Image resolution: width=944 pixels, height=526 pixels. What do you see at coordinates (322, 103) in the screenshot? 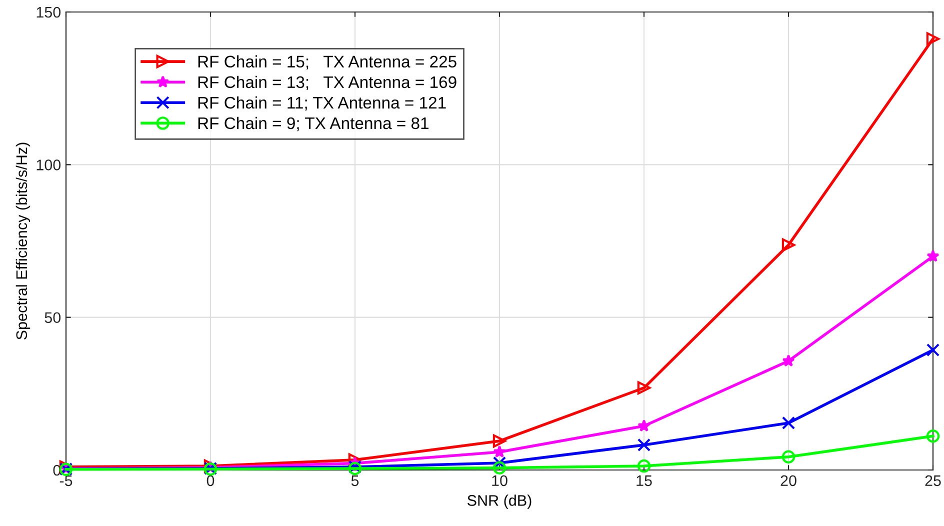
I see `legend-label: RF Chain = 11; TX Antenna = 121` at bounding box center [322, 103].